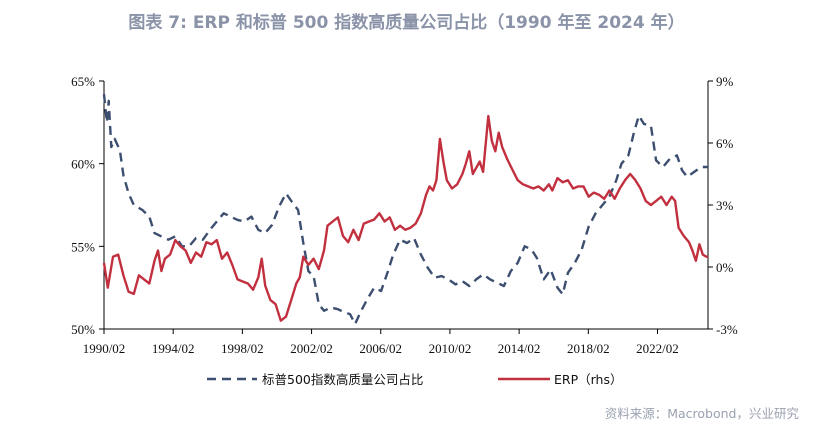  I want to click on x-tick-label: 2022/02, so click(657, 348).